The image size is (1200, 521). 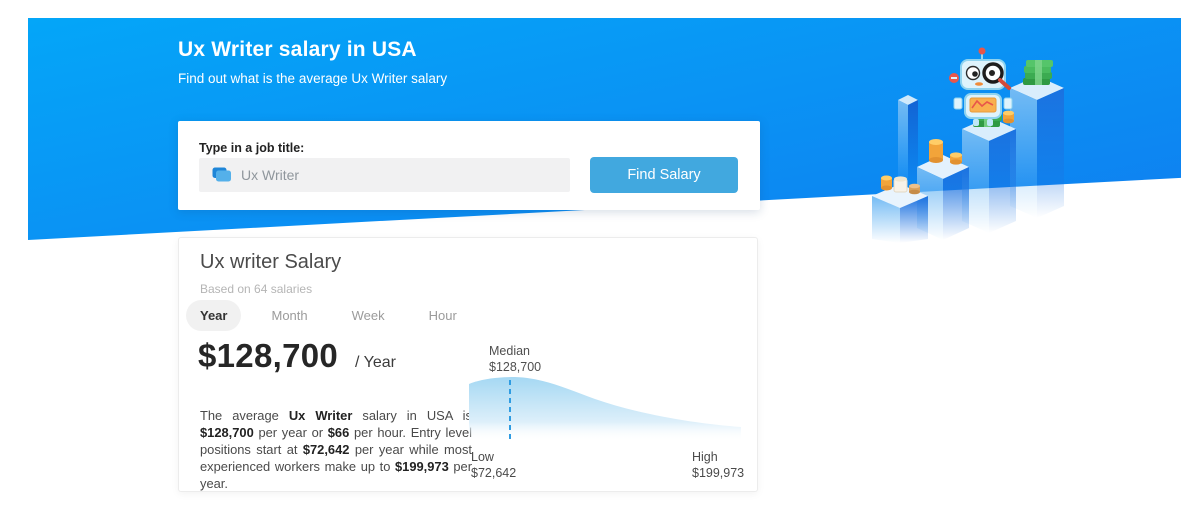 I want to click on salary-amount: $128,700, so click(x=268, y=355).